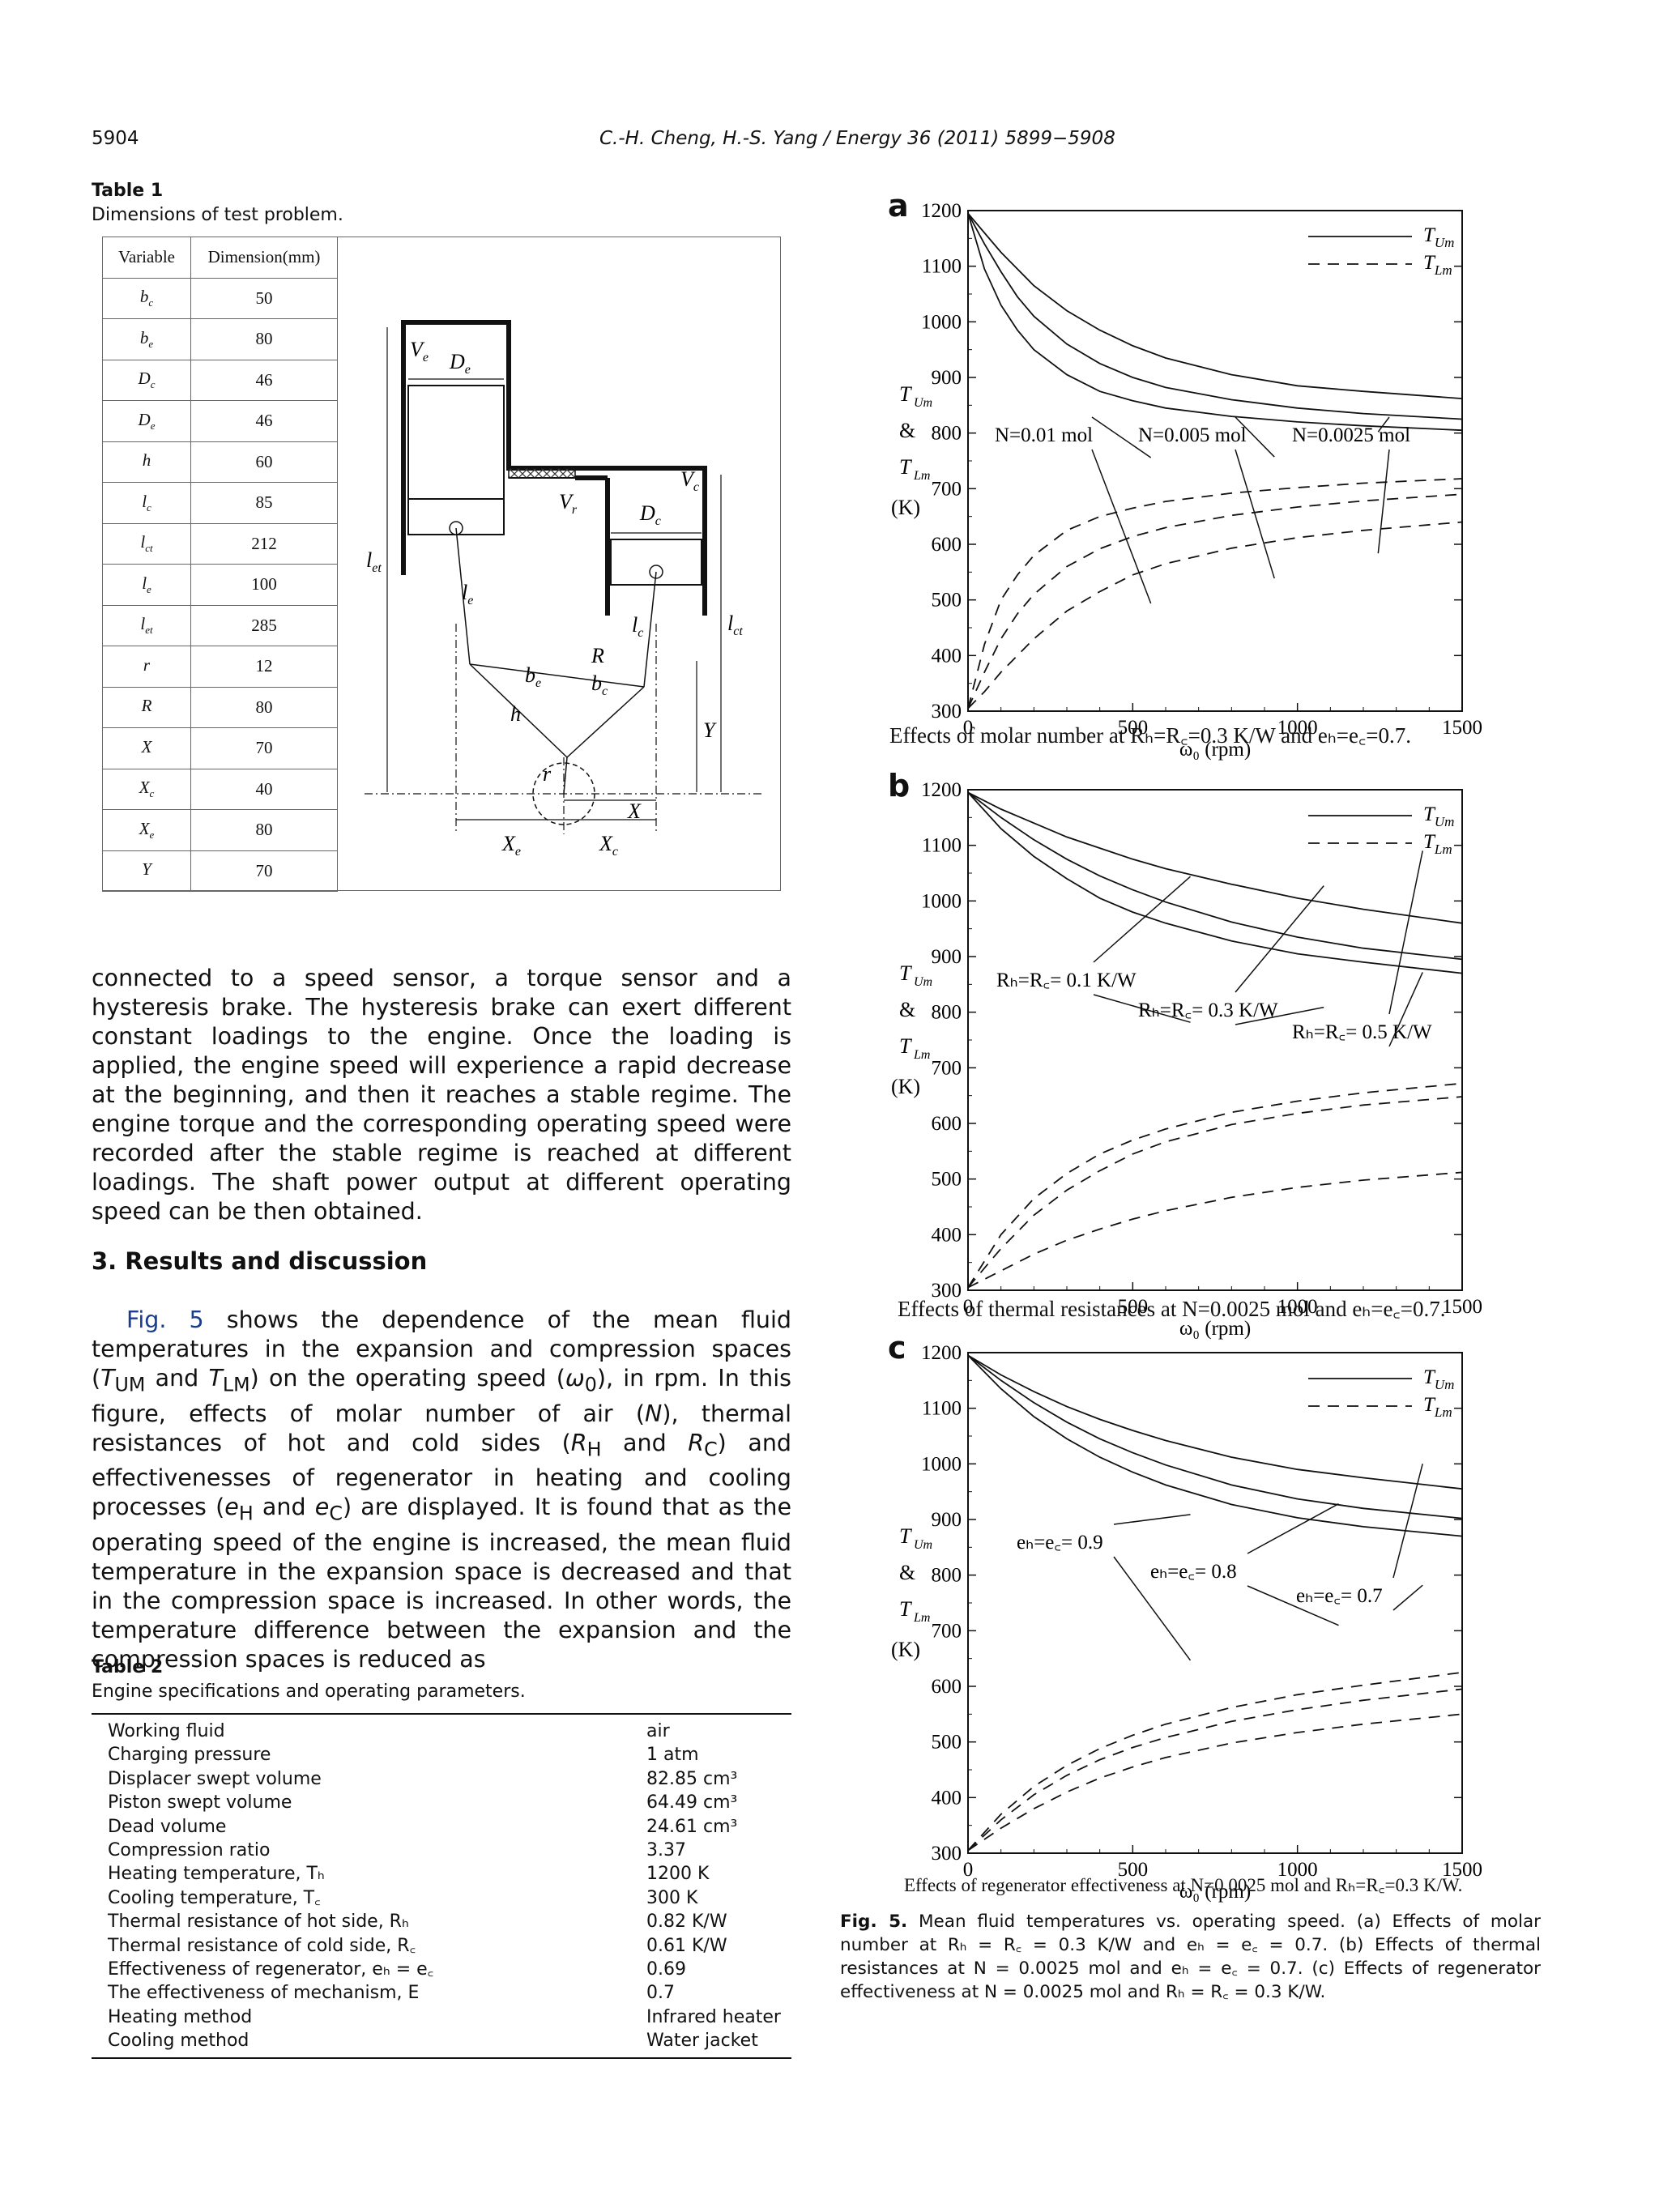 The image size is (1659, 2212). I want to click on table1-caption: Dimensions of test problem., so click(217, 215).